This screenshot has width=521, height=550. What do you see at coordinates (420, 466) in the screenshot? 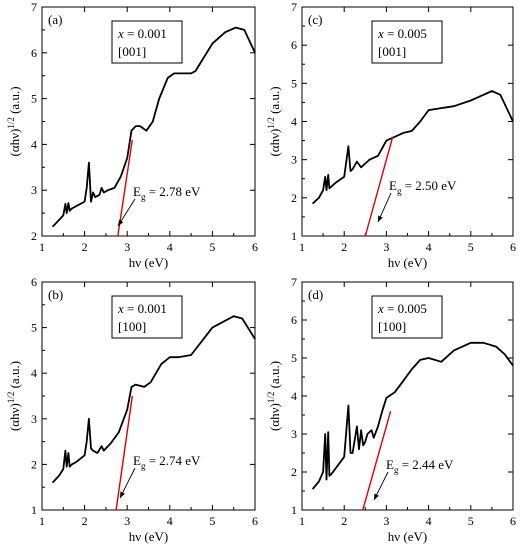
I see `bandgap-label: Eg = 2.44 eV` at bounding box center [420, 466].